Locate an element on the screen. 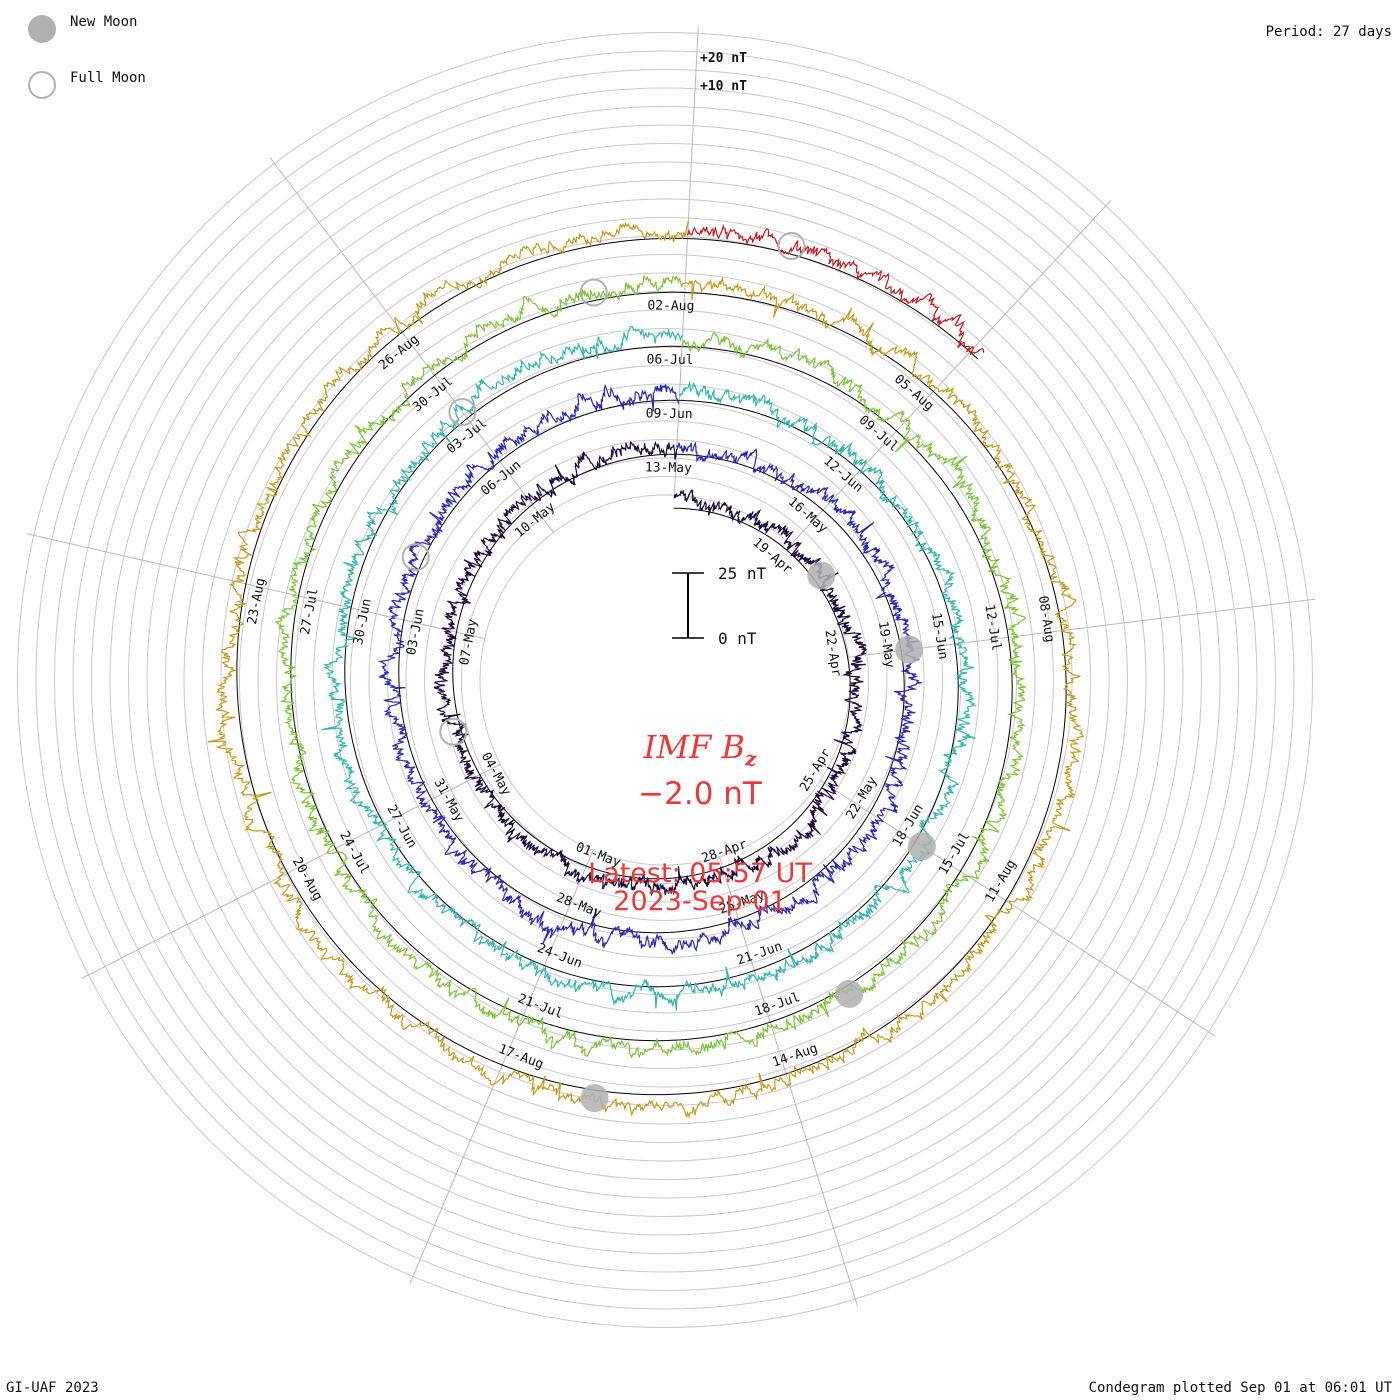 The width and height of the screenshot is (1400, 1400). grid-ring is located at coordinates (665, 680).